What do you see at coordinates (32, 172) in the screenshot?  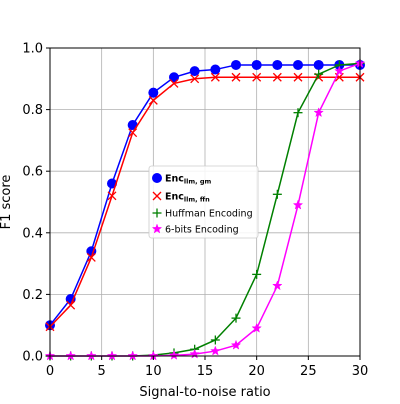 I see `y-tick-label: 0.6` at bounding box center [32, 172].